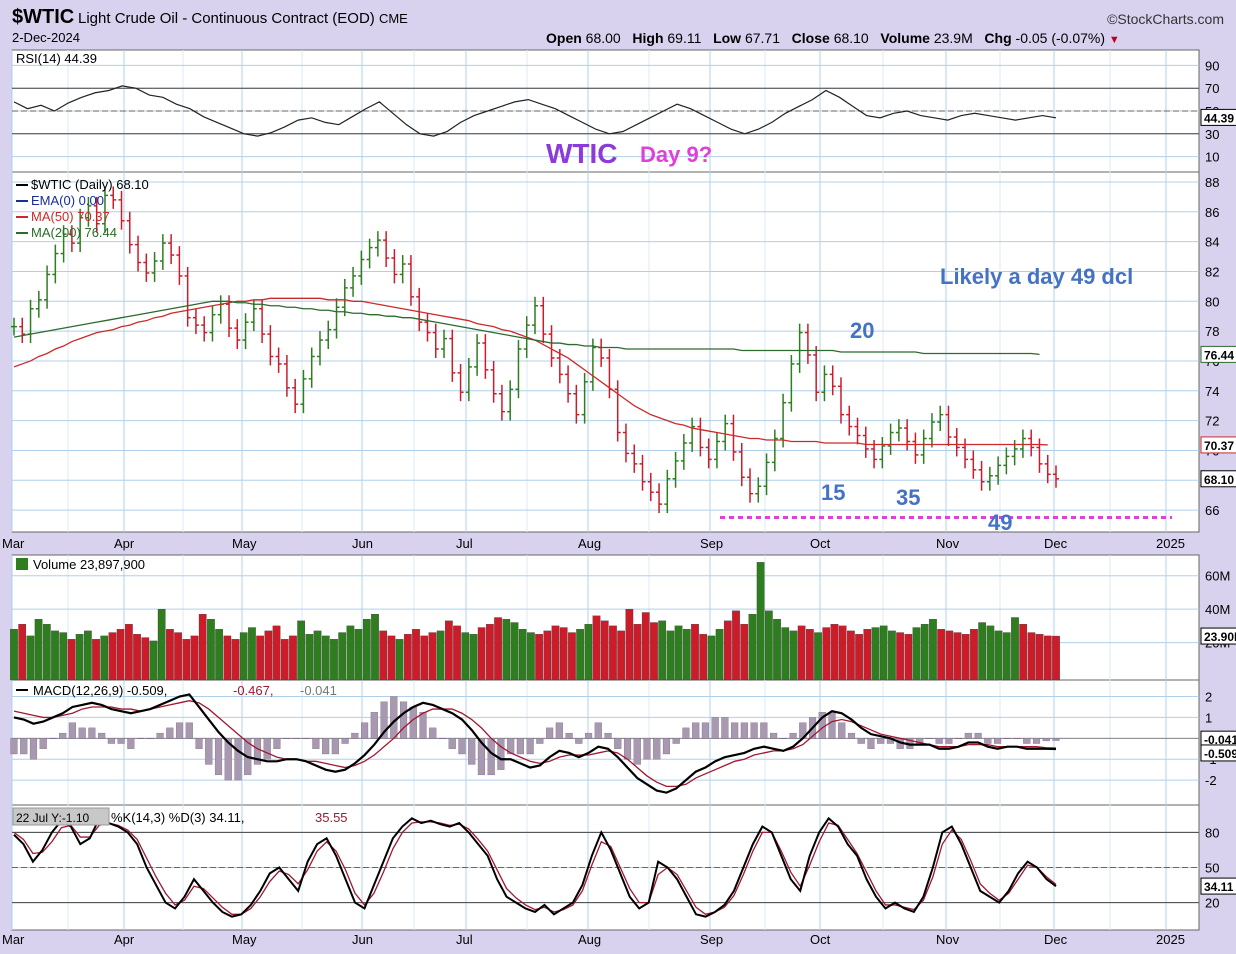  What do you see at coordinates (810, 38) in the screenshot?
I see `close-label: Close` at bounding box center [810, 38].